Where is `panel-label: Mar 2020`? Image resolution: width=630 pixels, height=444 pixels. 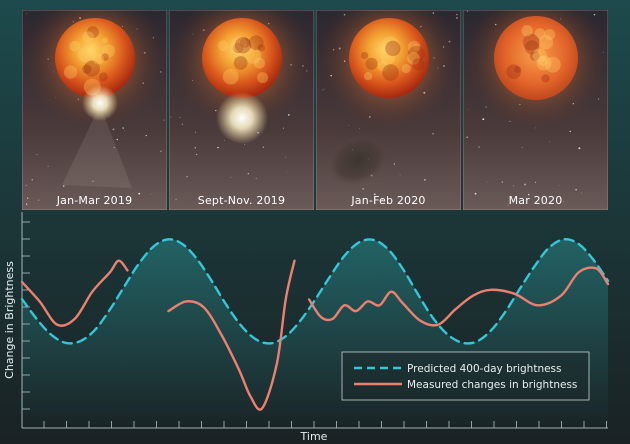
panel-label: Mar 2020 is located at coordinates (536, 200).